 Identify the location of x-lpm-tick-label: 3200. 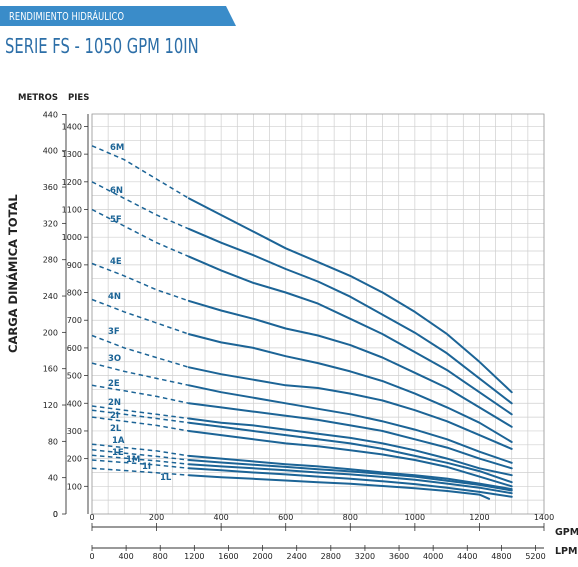
(365, 556).